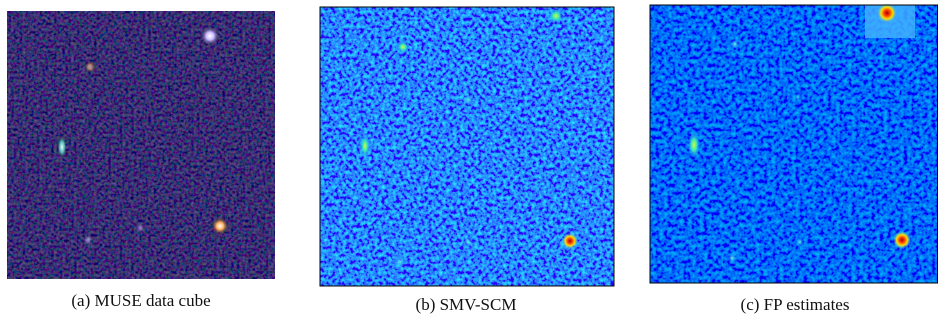 The width and height of the screenshot is (938, 322). Describe the element at coordinates (795, 304) in the screenshot. I see `caption: (c) FP estimates` at that location.